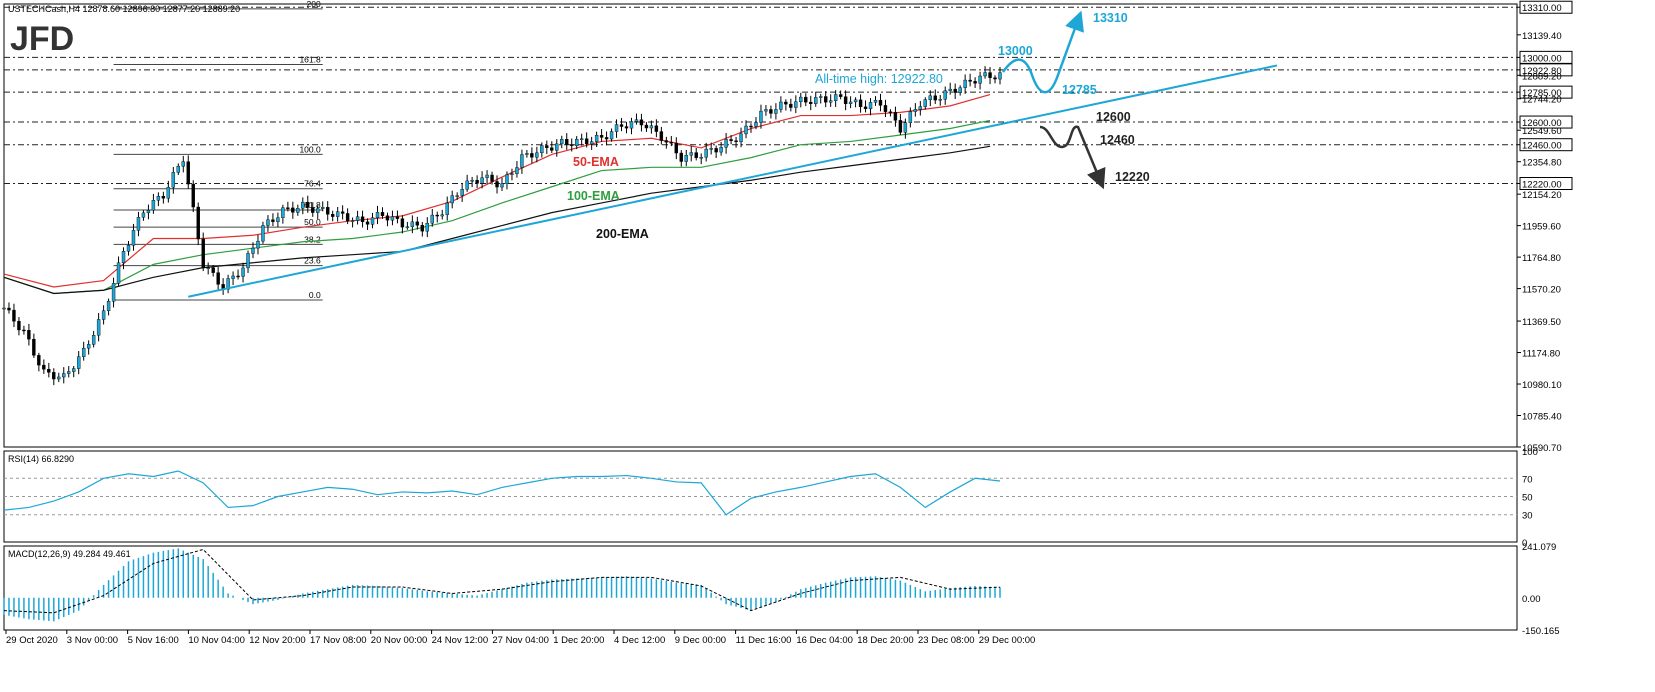  Describe the element at coordinates (596, 162) in the screenshot. I see `ema50-label: 50-EMA` at that location.